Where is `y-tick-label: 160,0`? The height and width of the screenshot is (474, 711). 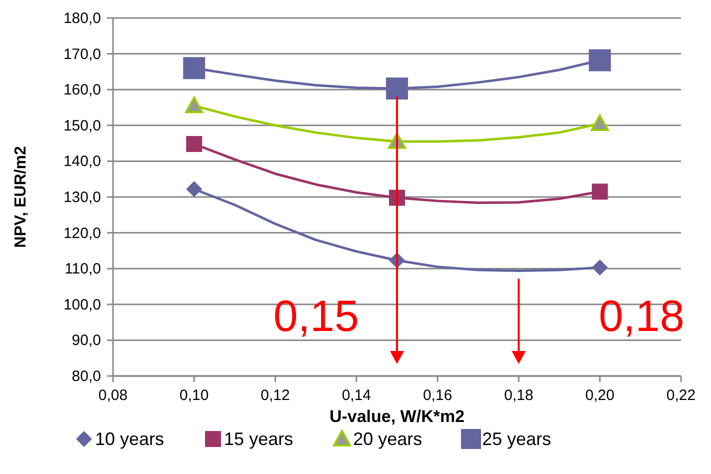
y-tick-label: 160,0 is located at coordinates (82, 90).